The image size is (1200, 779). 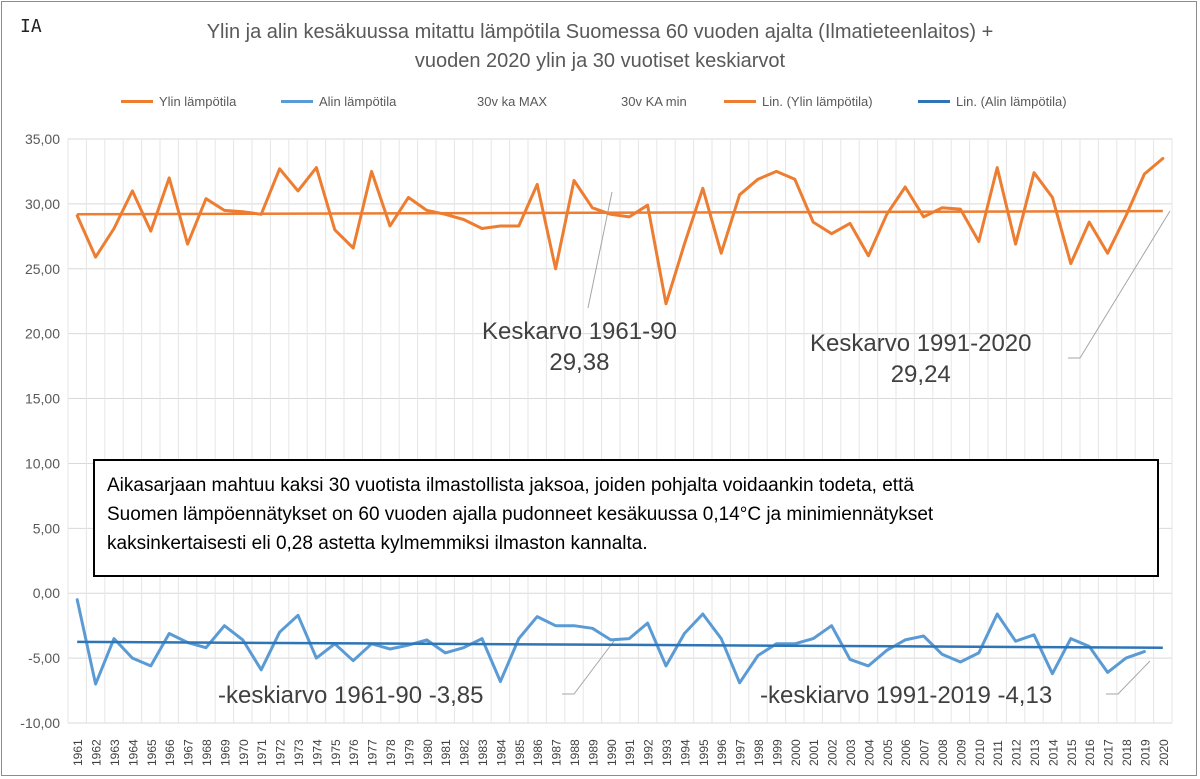 I want to click on x-tick-label: 1999, so click(x=777, y=752).